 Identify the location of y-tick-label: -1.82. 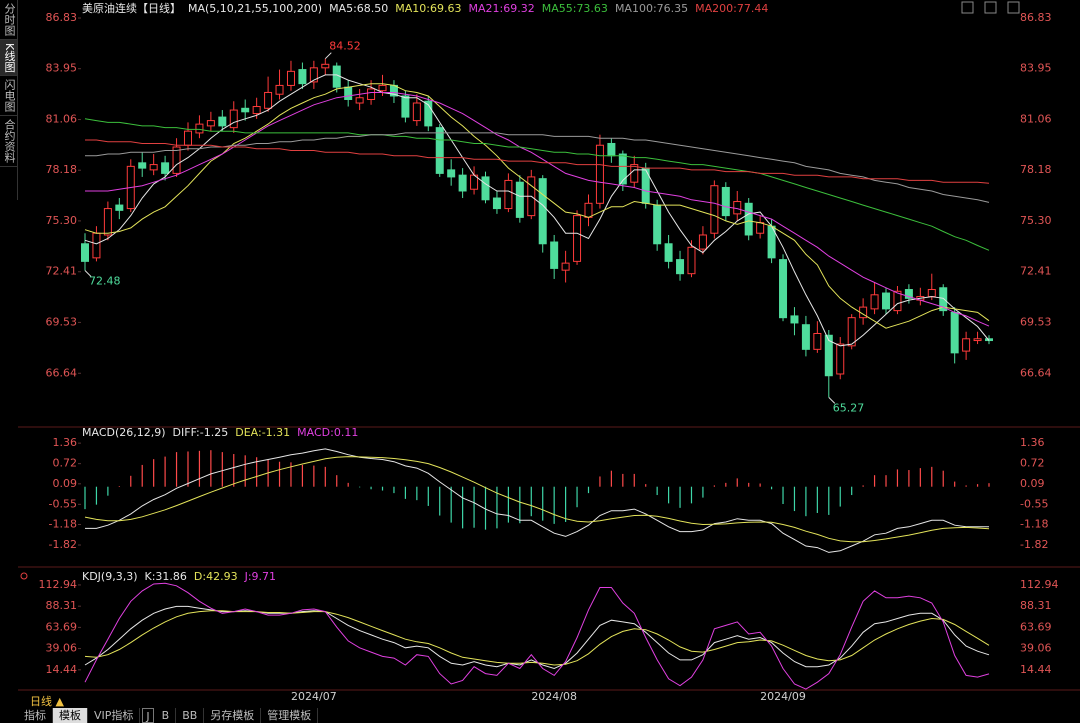
(63, 544).